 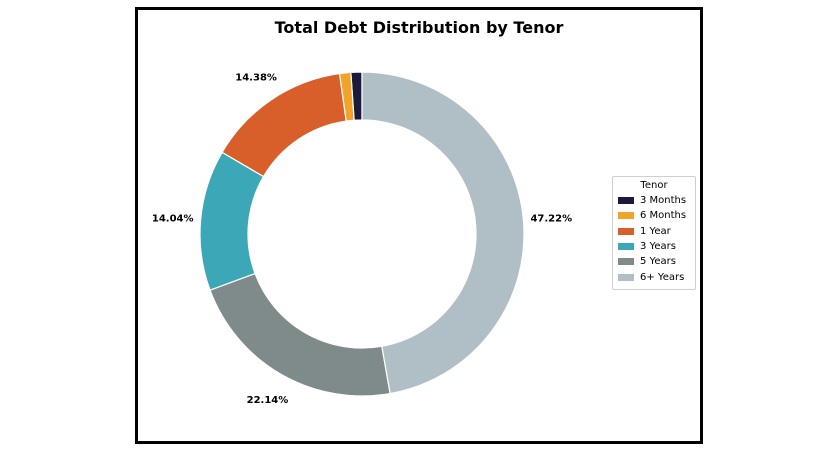 I want to click on legend-label: 1 Year, so click(x=655, y=231).